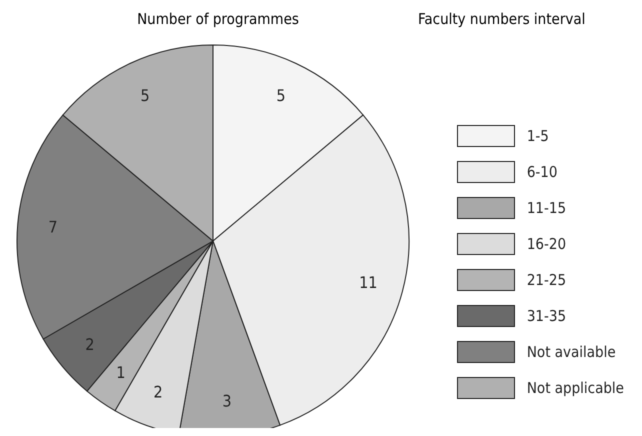  What do you see at coordinates (537, 136) in the screenshot?
I see `legend-label: 1-5` at bounding box center [537, 136].